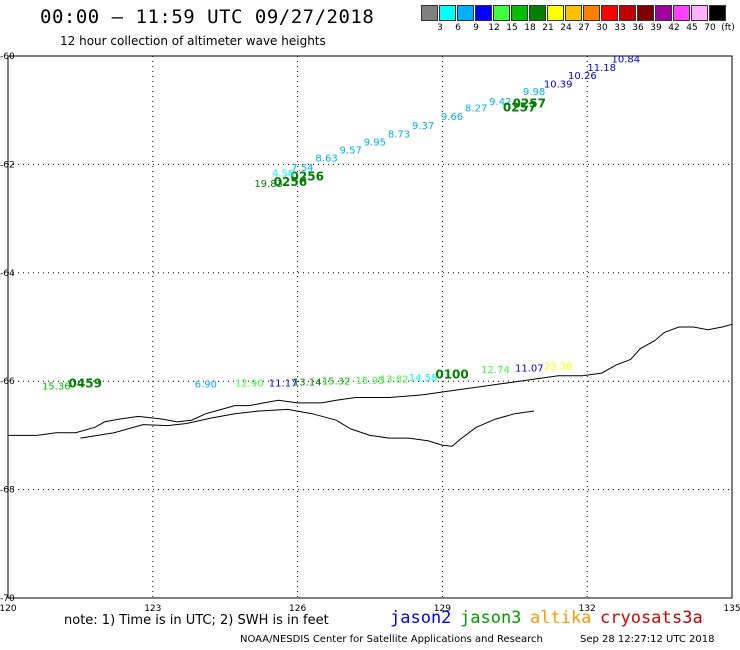  I want to click on coastline-ice-shelf, so click(307, 427).